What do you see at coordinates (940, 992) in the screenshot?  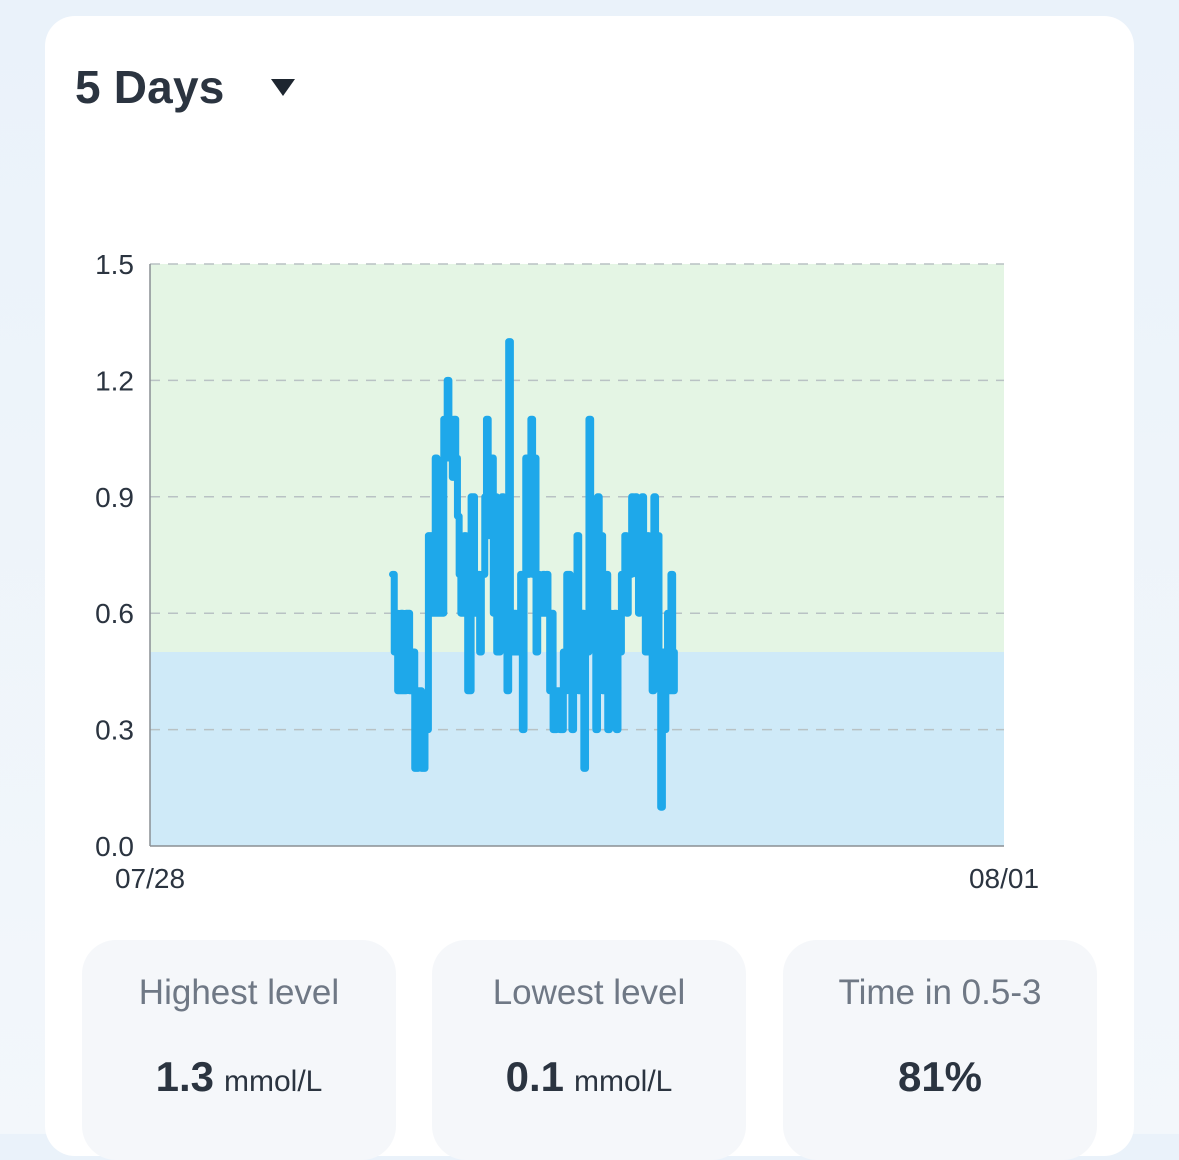 I see `stat-title: Time in 0.5-3` at bounding box center [940, 992].